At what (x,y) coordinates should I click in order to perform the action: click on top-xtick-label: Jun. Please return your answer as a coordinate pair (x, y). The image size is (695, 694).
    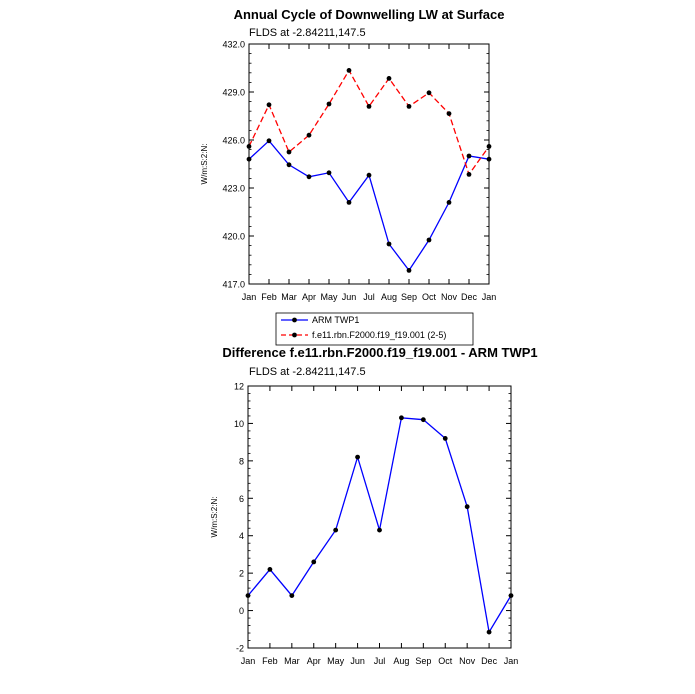
    Looking at the image, I should click on (349, 297).